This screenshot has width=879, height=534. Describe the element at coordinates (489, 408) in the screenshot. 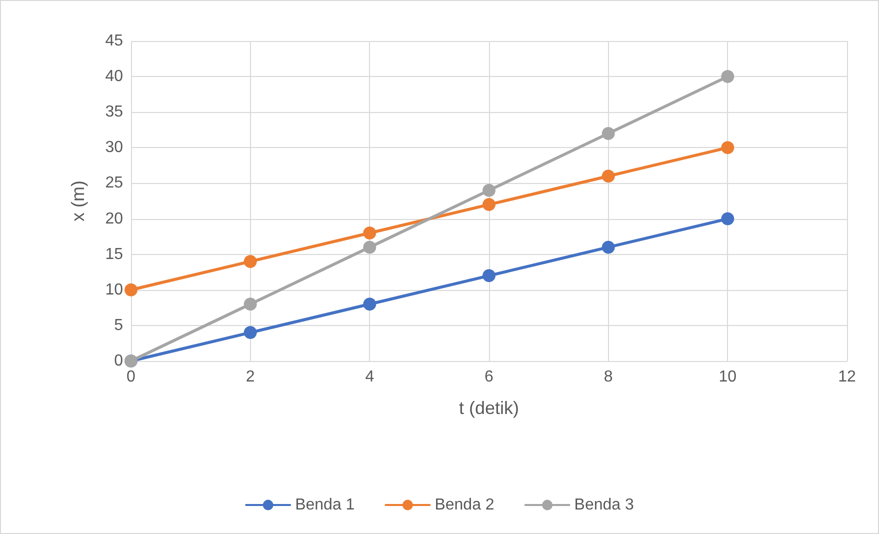

I see `x-axis-title: t (detik)` at that location.